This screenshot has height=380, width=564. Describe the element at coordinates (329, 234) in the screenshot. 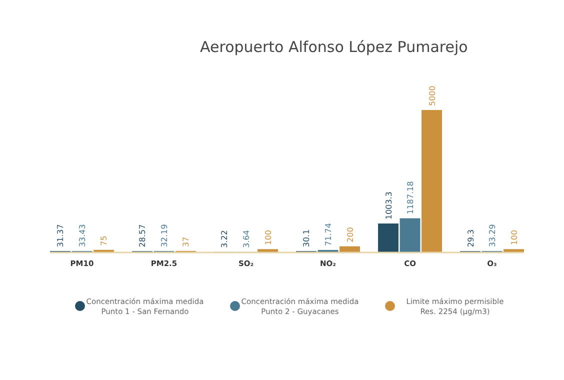

I see `data-label: 71.74` at that location.